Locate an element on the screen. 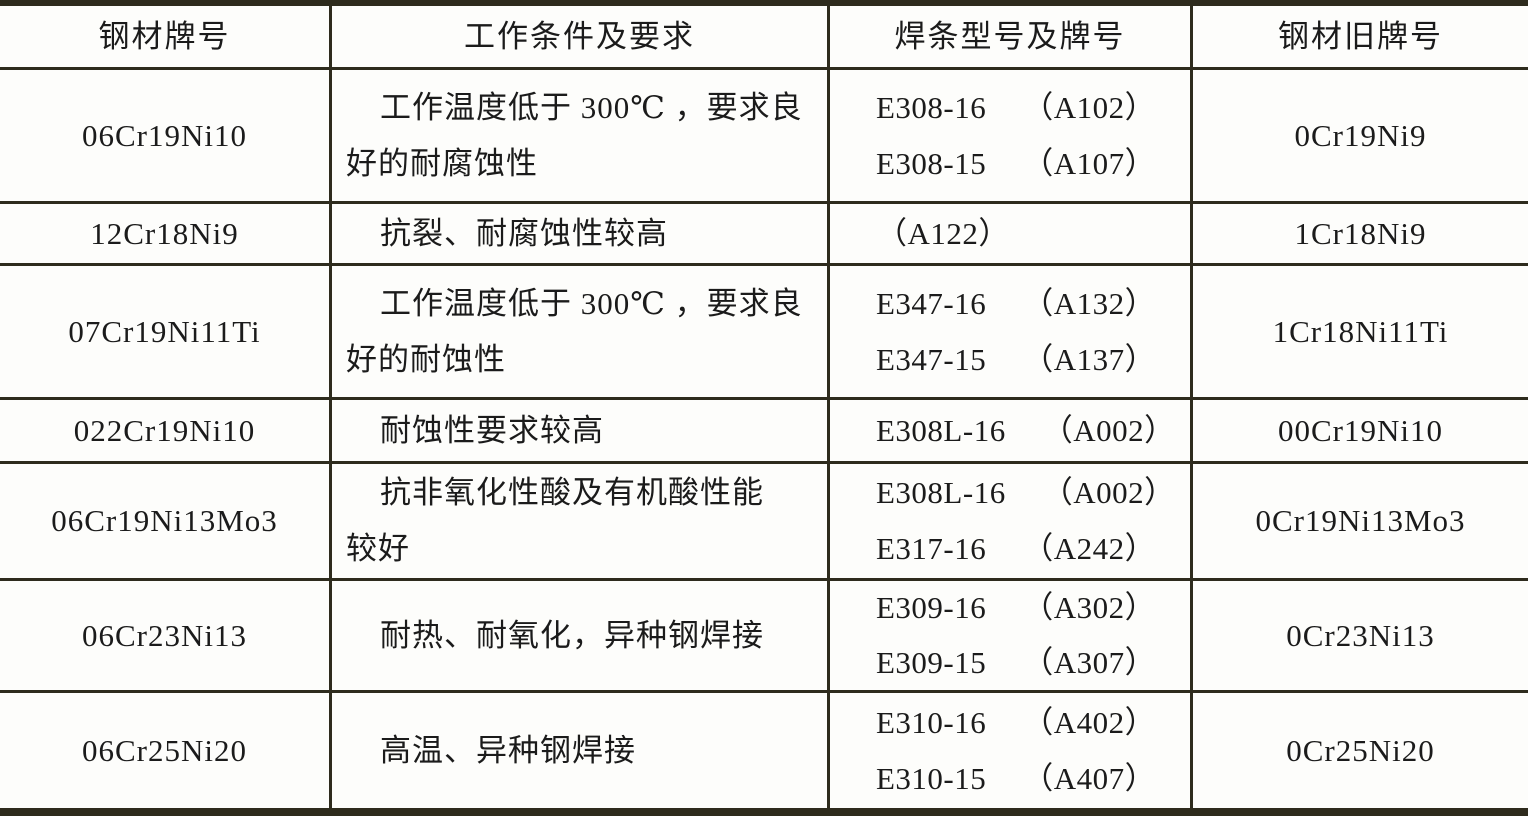  cell-old-grade: 0Cr25Ni20 is located at coordinates (1360, 750).